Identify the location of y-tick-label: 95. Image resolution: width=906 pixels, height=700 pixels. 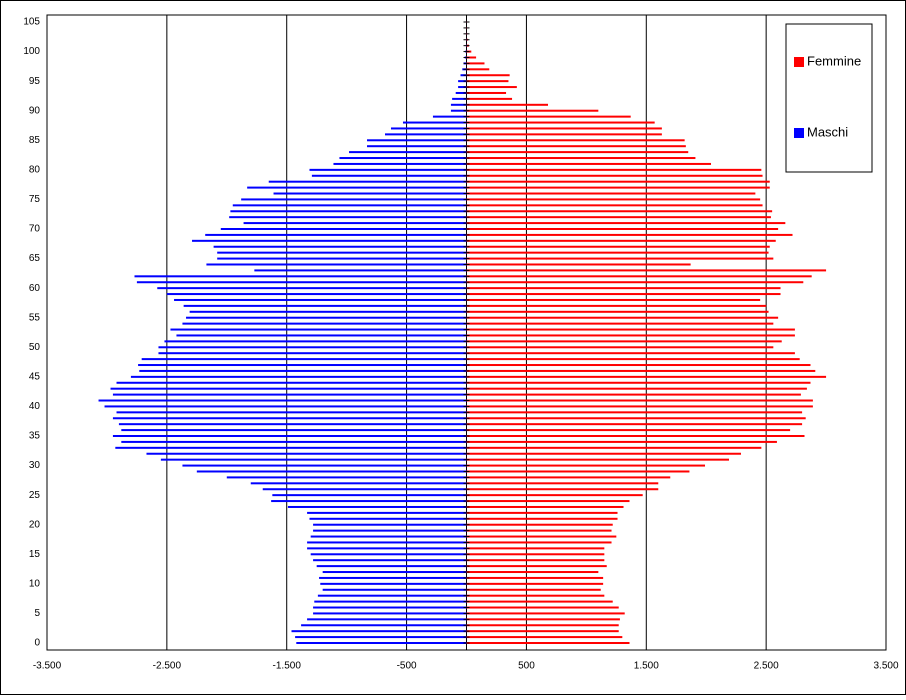
(35, 81).